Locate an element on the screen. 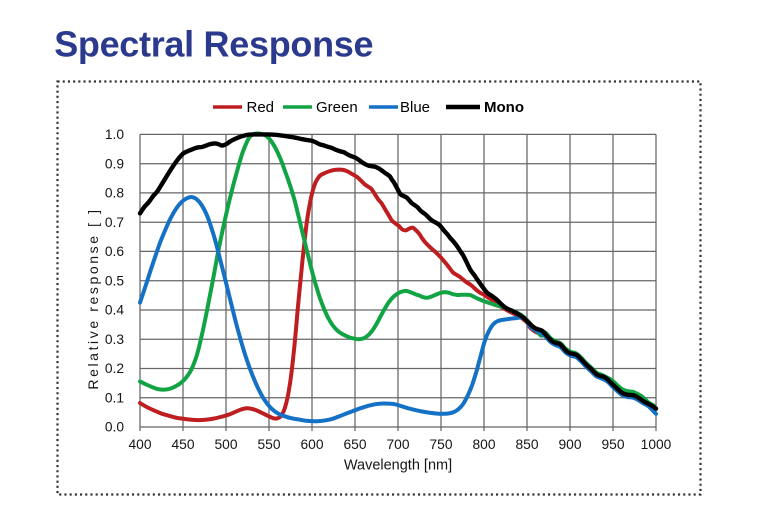 The height and width of the screenshot is (518, 760). svg-text: Blue is located at coordinates (415, 107).